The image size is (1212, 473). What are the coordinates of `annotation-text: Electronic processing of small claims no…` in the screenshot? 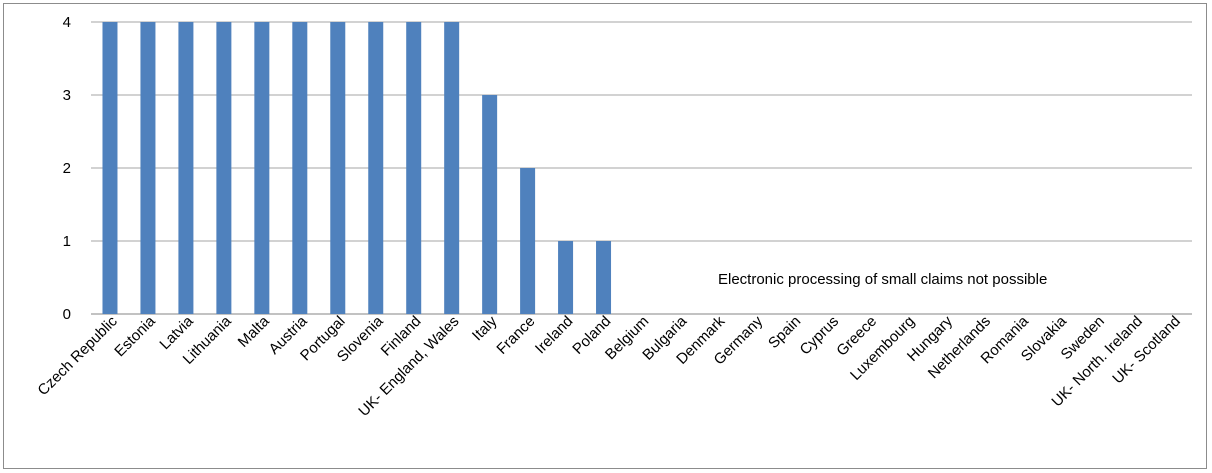 It's located at (882, 279).